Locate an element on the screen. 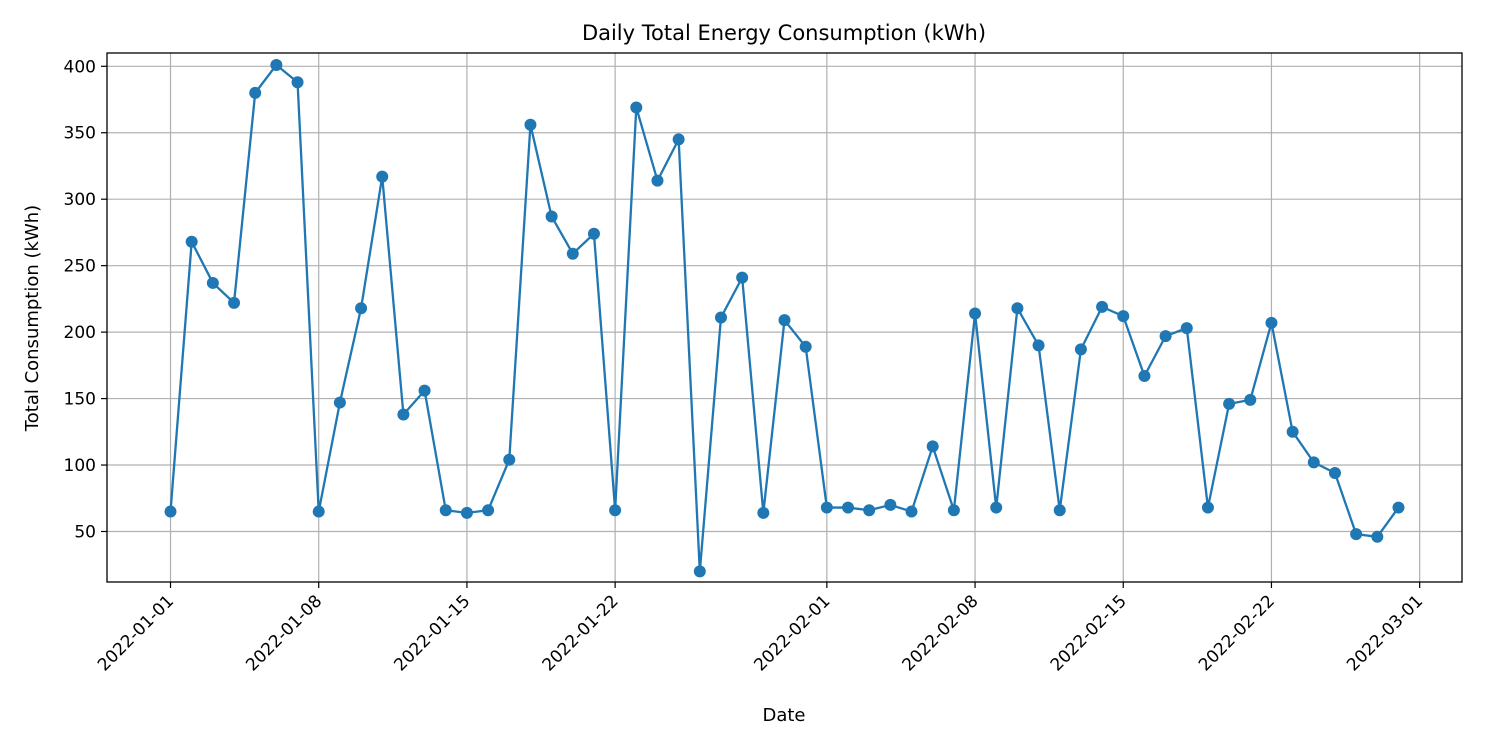 The image size is (1500, 750). y-tick-label: 300 is located at coordinates (80, 200).